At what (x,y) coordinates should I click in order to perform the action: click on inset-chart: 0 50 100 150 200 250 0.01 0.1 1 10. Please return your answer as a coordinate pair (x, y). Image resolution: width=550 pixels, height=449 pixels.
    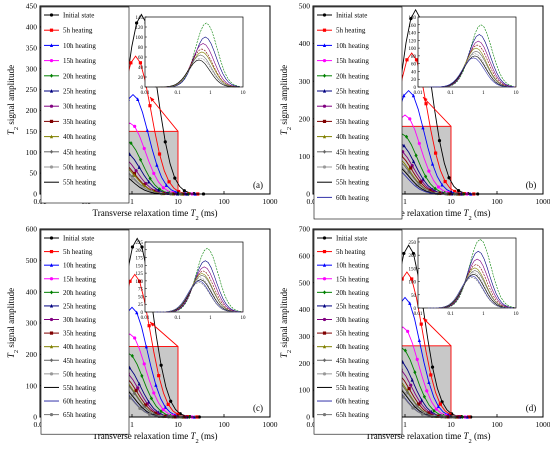
    Looking at the image, I should click on (464, 277).